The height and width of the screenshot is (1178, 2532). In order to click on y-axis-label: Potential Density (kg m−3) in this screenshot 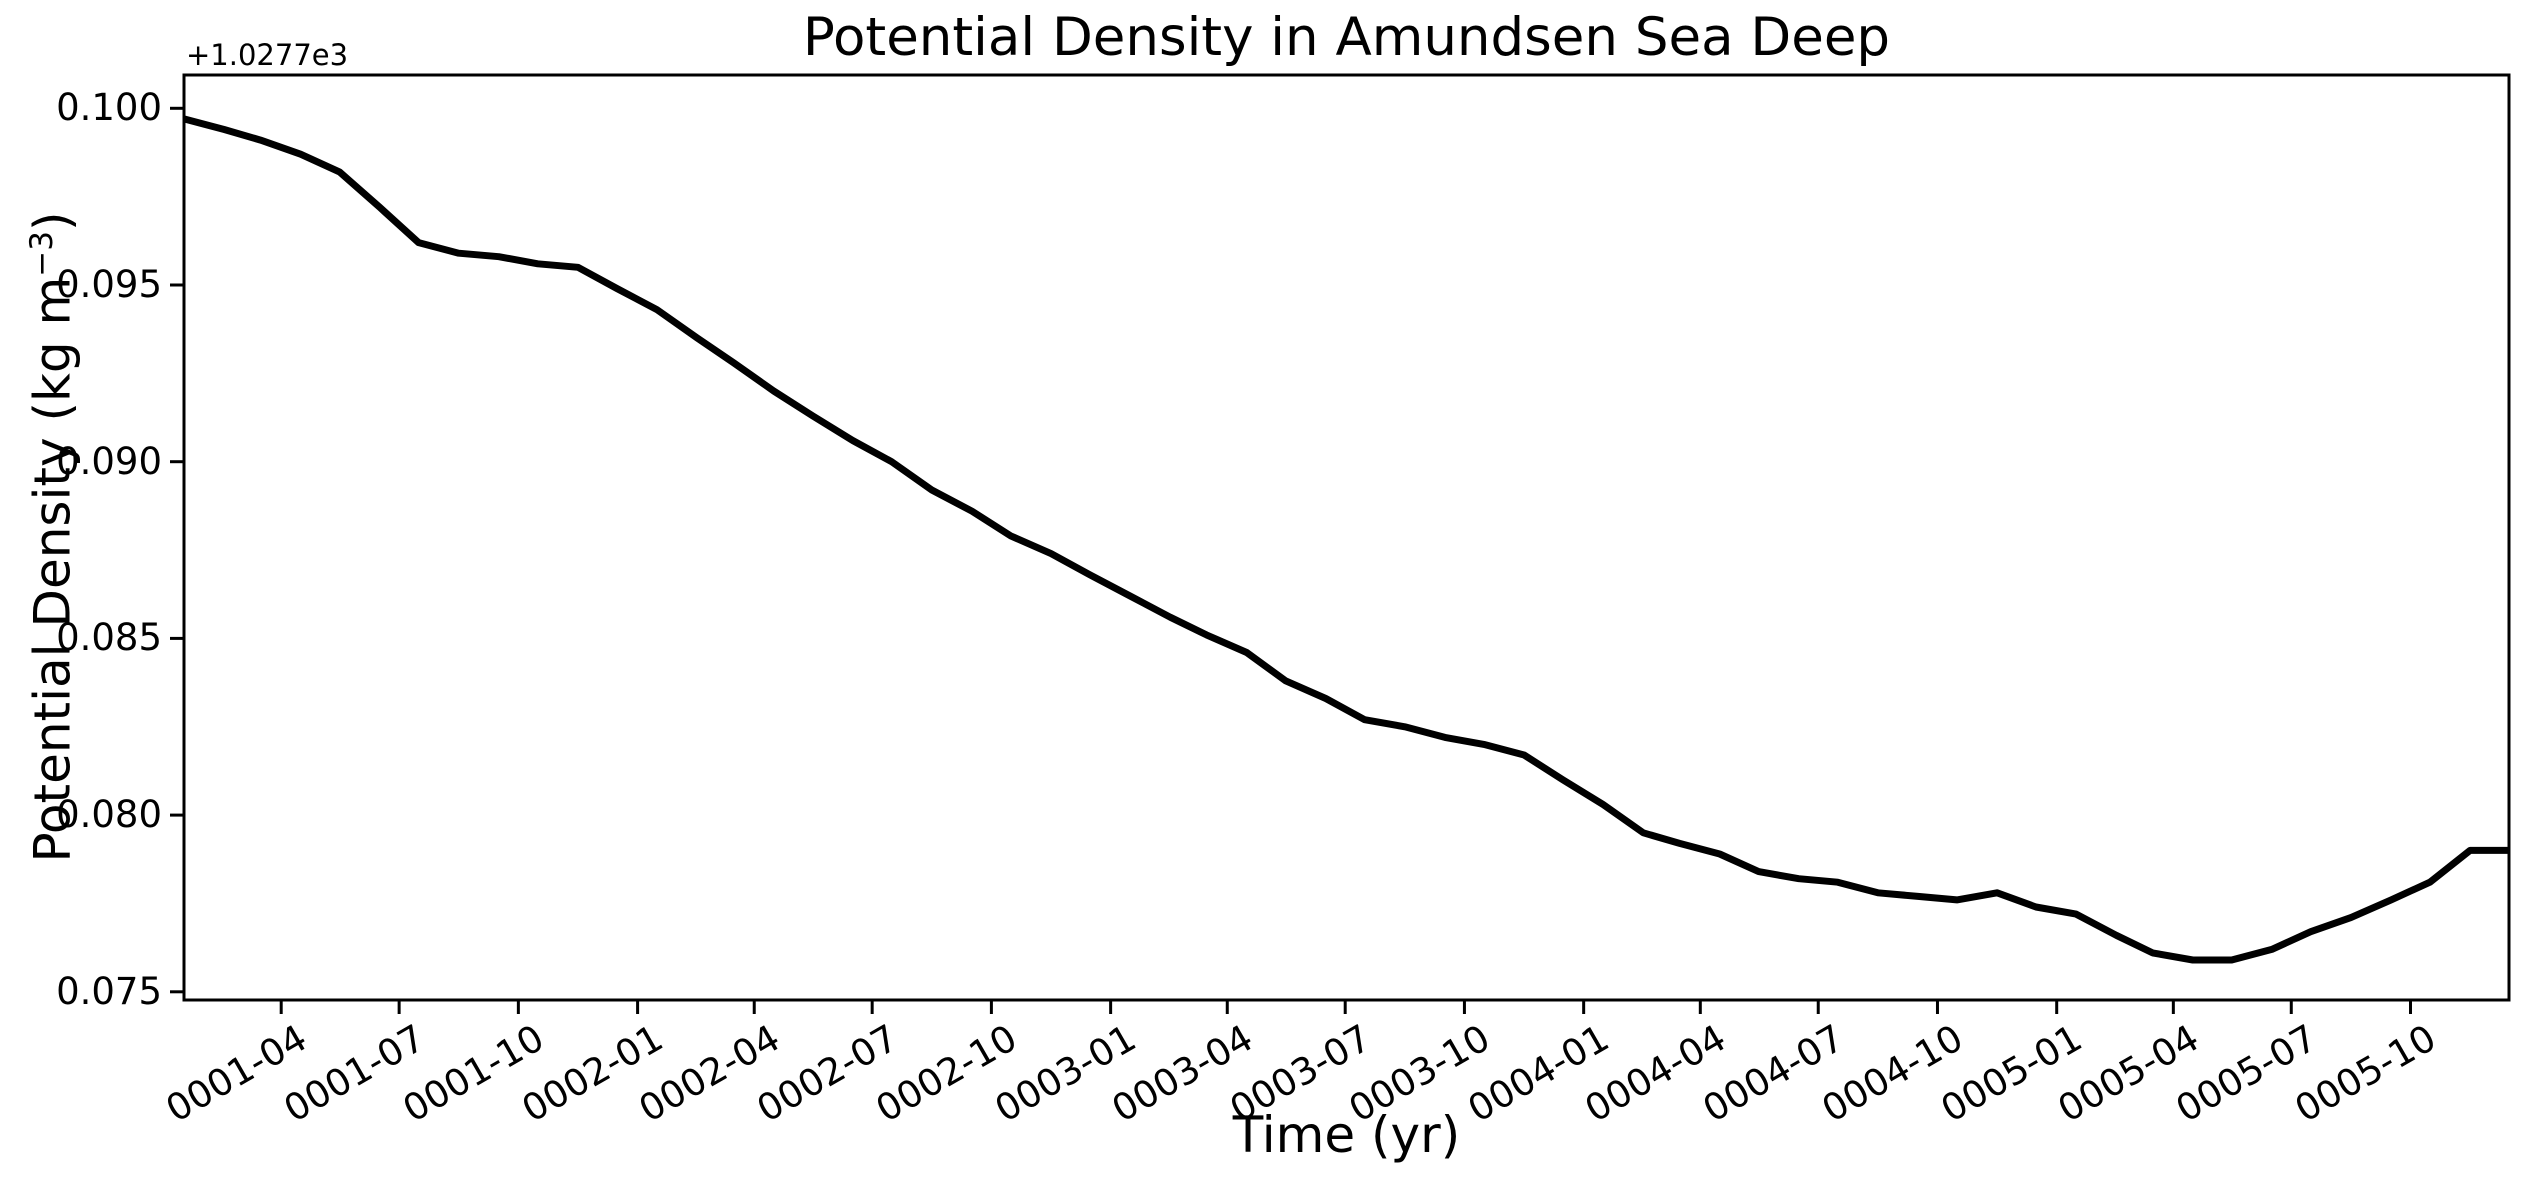, I will do `click(47, 537)`.